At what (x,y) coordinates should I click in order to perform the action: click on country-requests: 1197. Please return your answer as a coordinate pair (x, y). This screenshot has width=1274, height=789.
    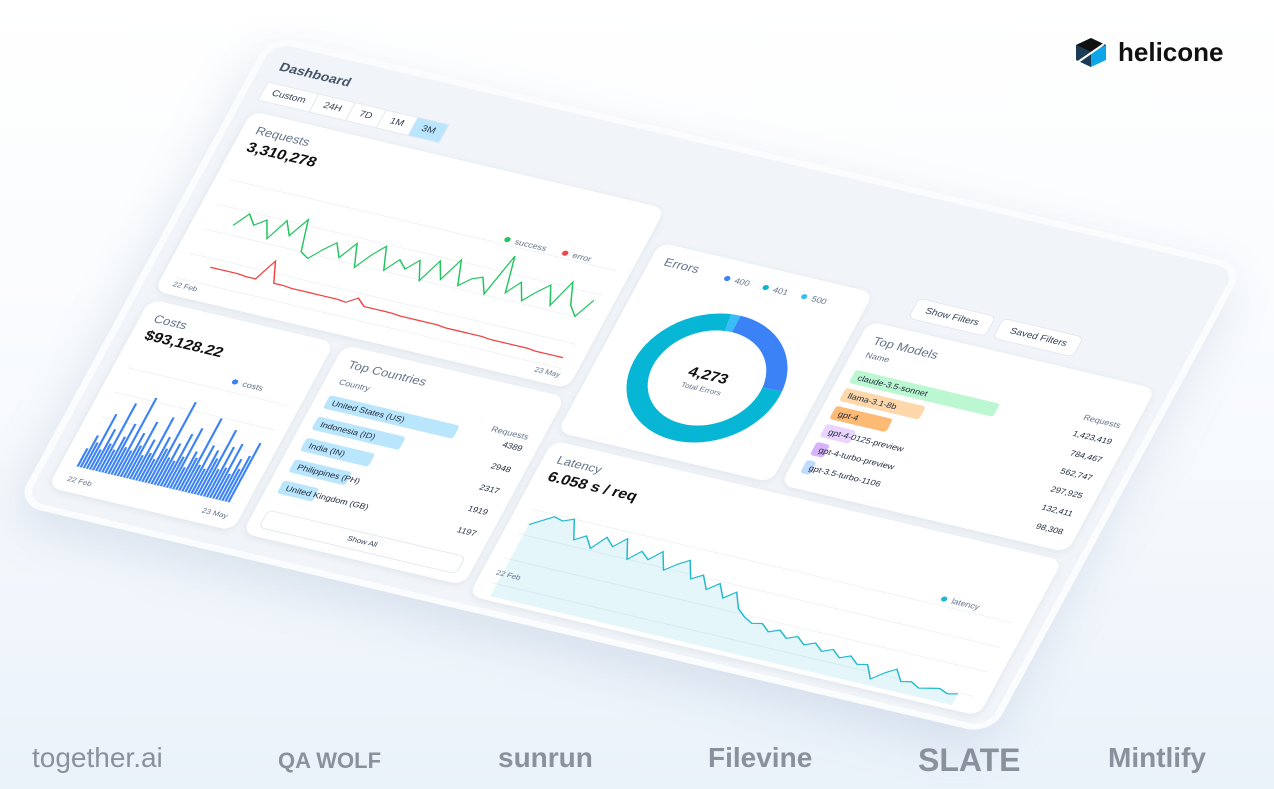
    Looking at the image, I should click on (467, 531).